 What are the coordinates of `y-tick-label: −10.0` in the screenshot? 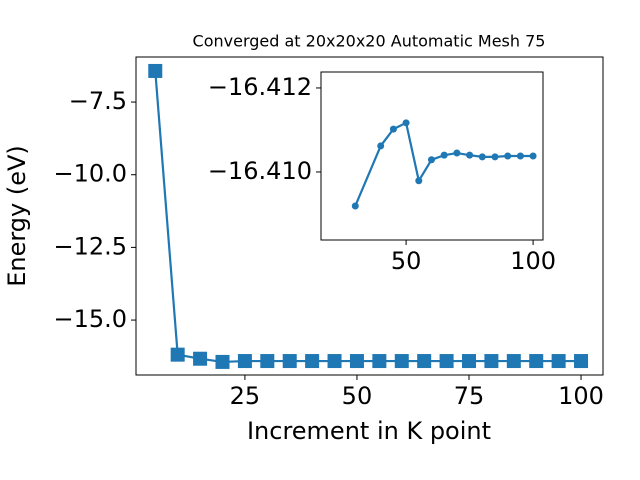 It's located at (90, 174).